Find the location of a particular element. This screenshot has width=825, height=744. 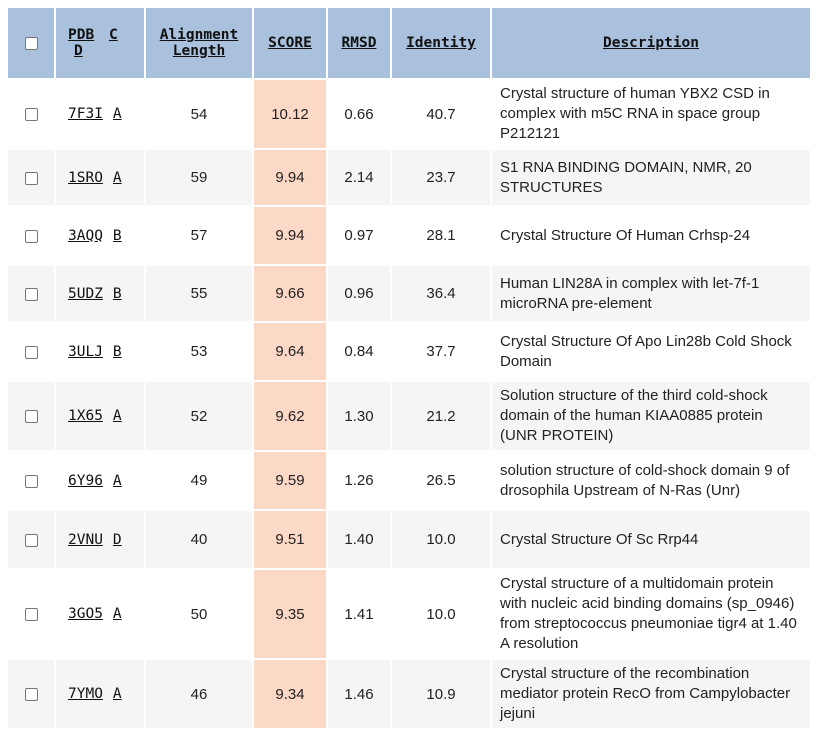

pdb-cell: 3AQQ B is located at coordinates (100, 235).